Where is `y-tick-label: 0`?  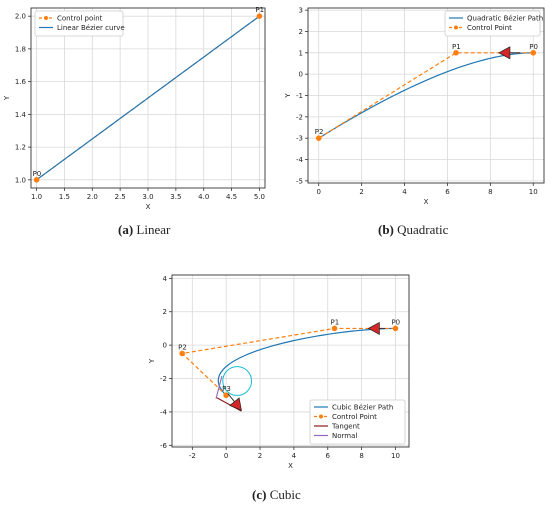
y-tick-label: 0 is located at coordinates (301, 75).